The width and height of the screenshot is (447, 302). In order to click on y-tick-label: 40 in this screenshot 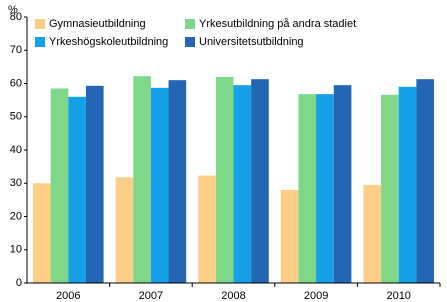, I will do `click(16, 150)`.